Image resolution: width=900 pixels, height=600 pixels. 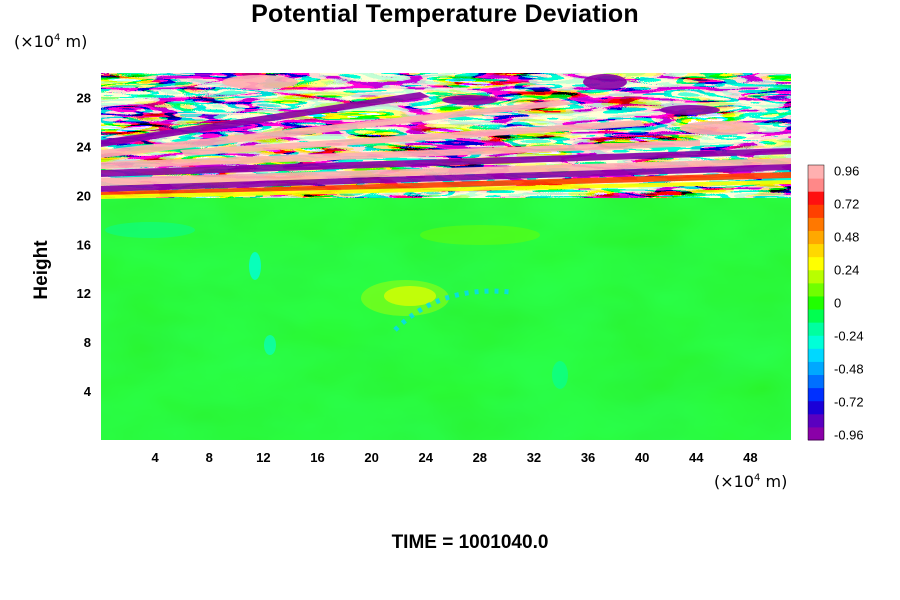 What do you see at coordinates (84, 195) in the screenshot?
I see `y-tick-label: 20` at bounding box center [84, 195].